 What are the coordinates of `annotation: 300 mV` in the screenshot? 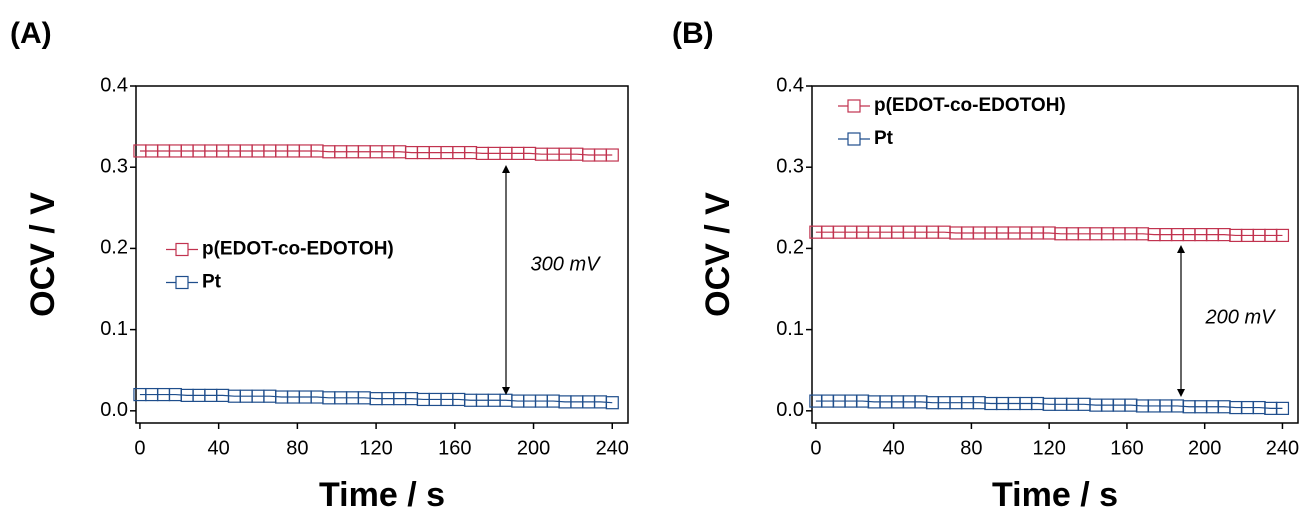 It's located at (566, 264).